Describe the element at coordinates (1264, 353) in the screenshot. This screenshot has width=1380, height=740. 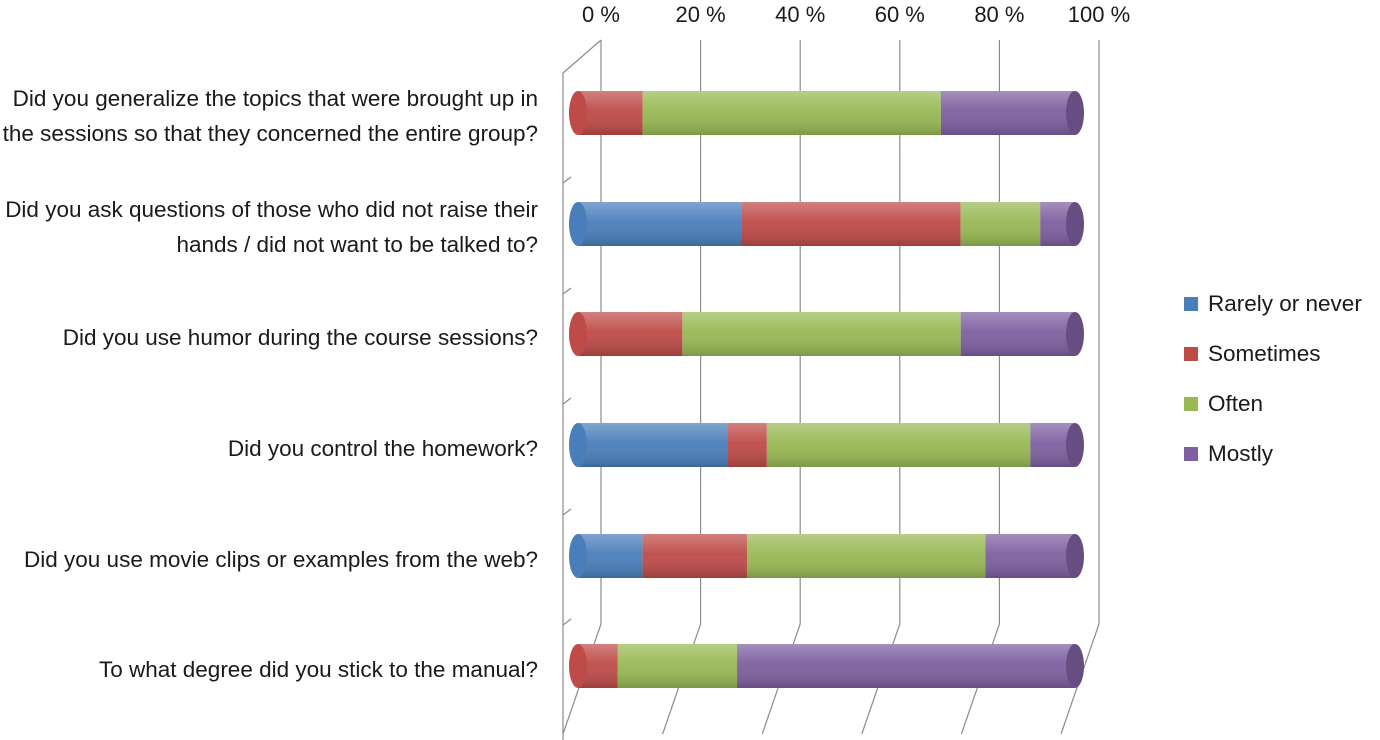
I see `legend-label: Sometimes` at that location.